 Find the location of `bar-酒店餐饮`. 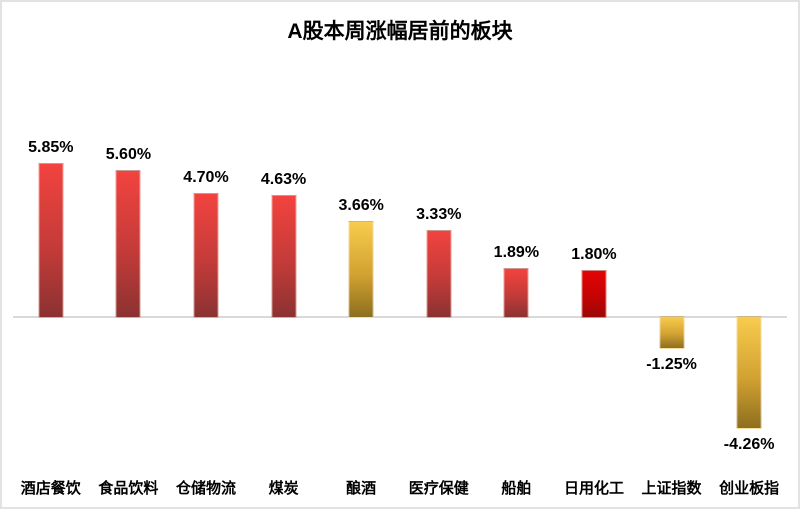

bar-酒店餐饮 is located at coordinates (51, 240).